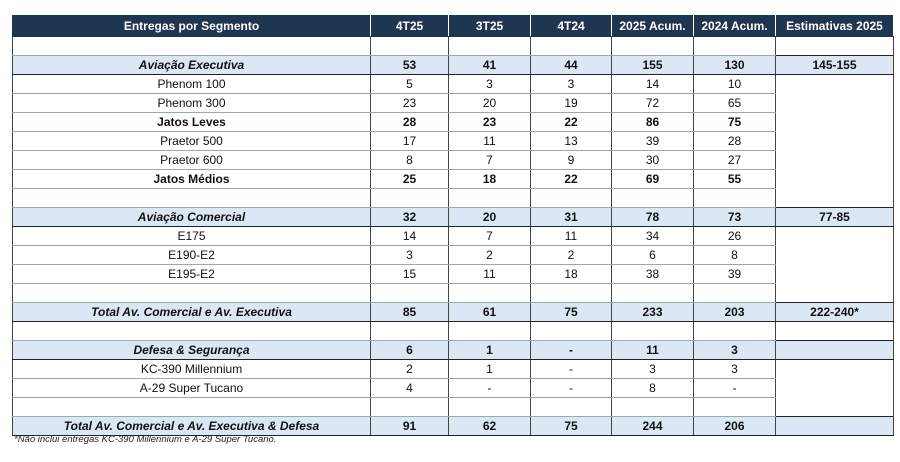 This screenshot has height=462, width=900. I want to click on value-cell: 155, so click(652, 65).